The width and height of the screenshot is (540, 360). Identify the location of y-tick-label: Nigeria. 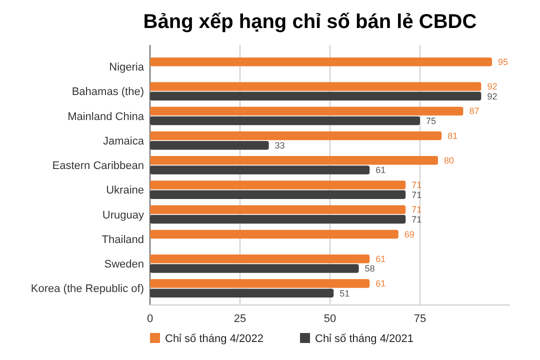
(127, 68).